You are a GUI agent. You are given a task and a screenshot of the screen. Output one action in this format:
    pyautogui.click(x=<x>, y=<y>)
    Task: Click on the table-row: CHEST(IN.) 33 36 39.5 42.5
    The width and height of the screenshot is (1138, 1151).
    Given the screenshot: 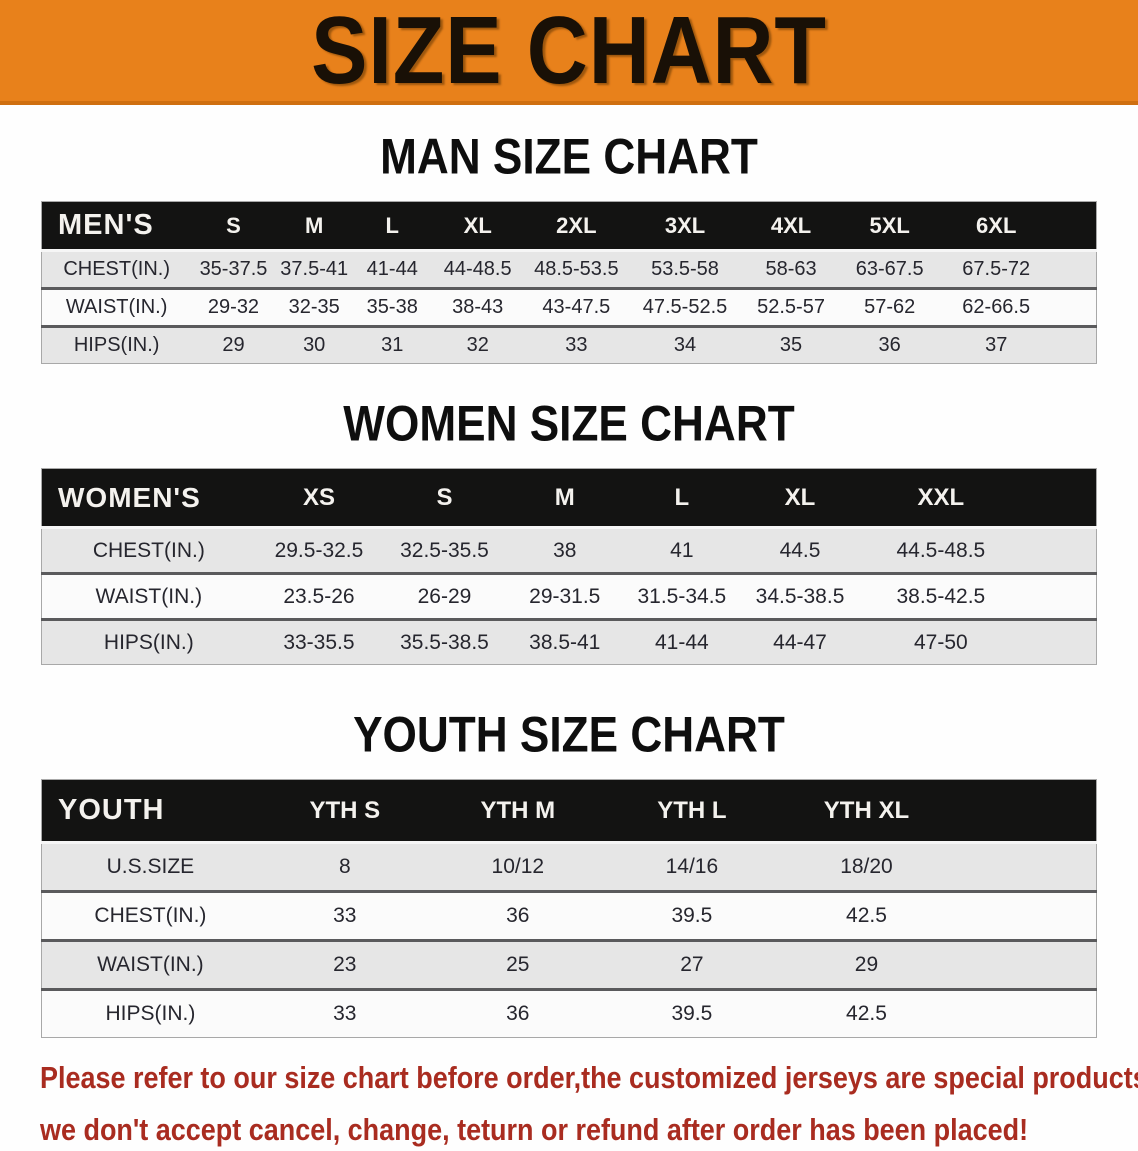 What is the action you would take?
    pyautogui.click(x=569, y=916)
    